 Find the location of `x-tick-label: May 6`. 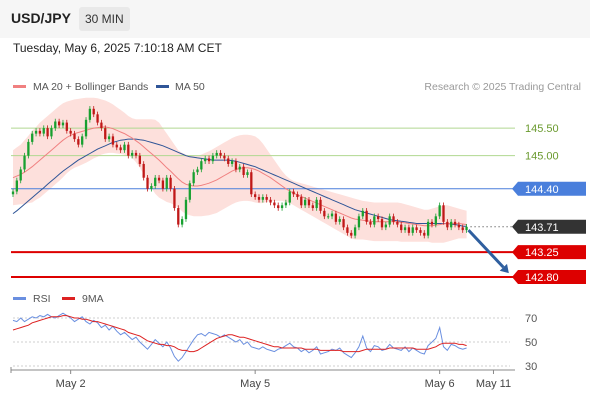

x-tick-label: May 6 is located at coordinates (440, 384).